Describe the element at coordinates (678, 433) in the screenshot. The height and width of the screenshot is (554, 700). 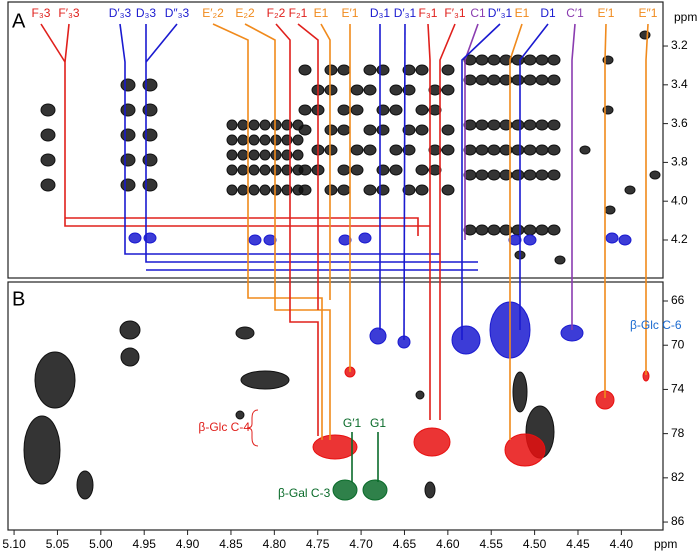
I see `y-tick-label: 78` at that location.